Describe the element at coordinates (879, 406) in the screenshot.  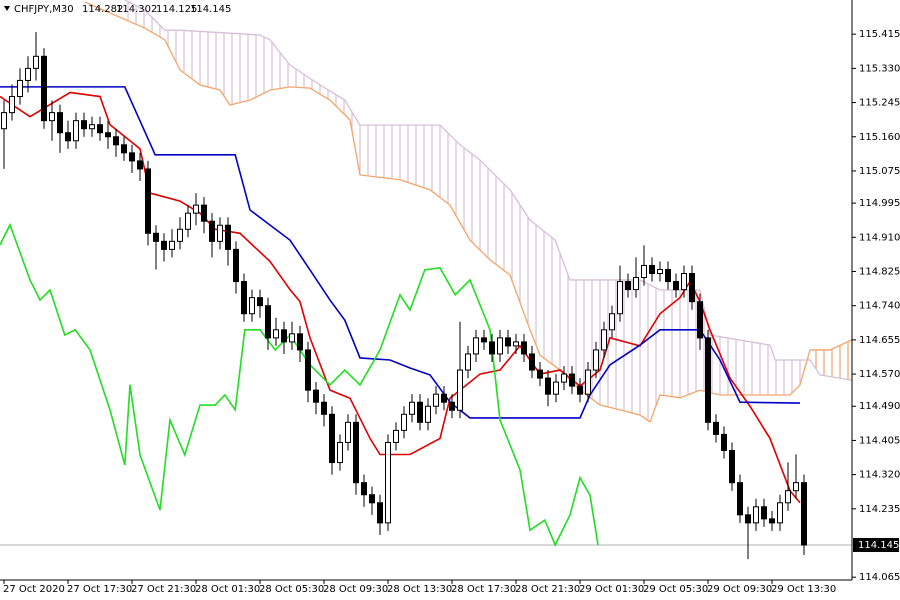
I see `y-tick-label: 114.490` at that location.